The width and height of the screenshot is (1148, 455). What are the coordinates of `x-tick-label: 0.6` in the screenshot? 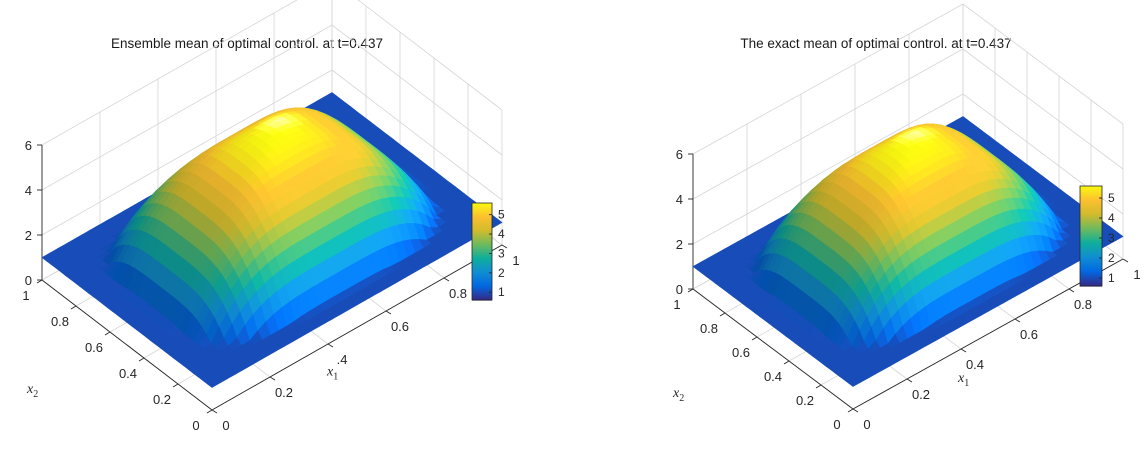 It's located at (400, 326).